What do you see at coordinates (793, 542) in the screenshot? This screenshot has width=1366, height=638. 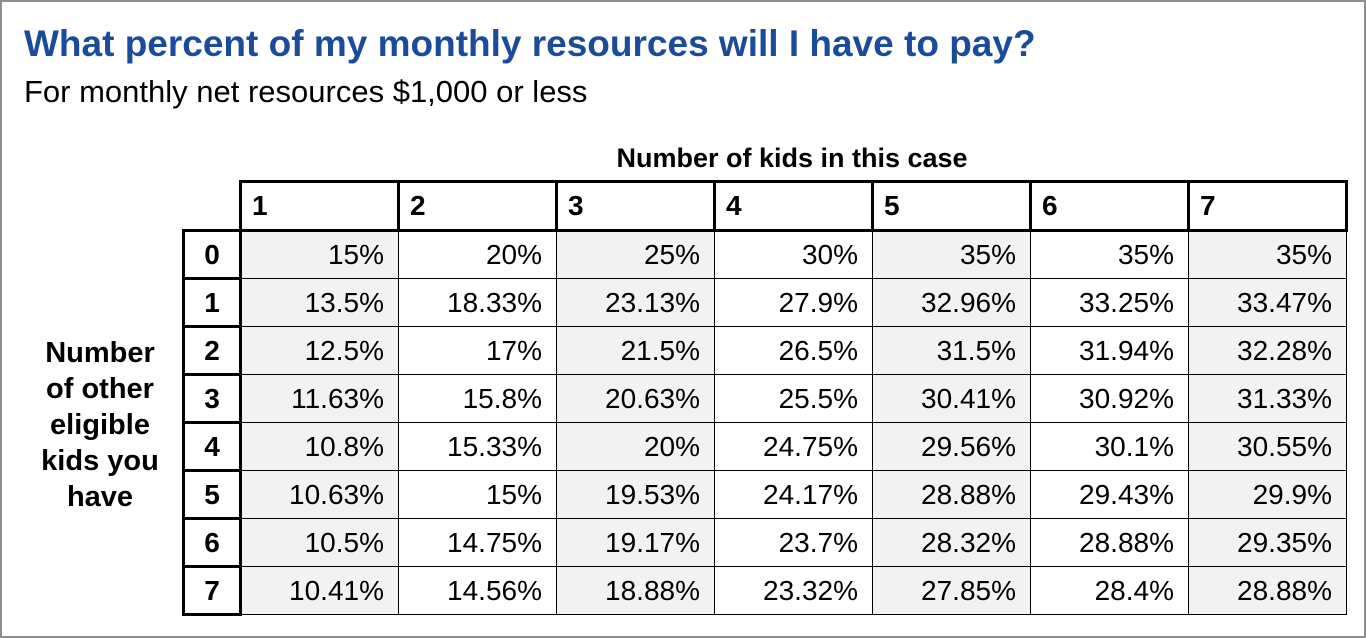 I see `table-cell: 23.7%` at bounding box center [793, 542].